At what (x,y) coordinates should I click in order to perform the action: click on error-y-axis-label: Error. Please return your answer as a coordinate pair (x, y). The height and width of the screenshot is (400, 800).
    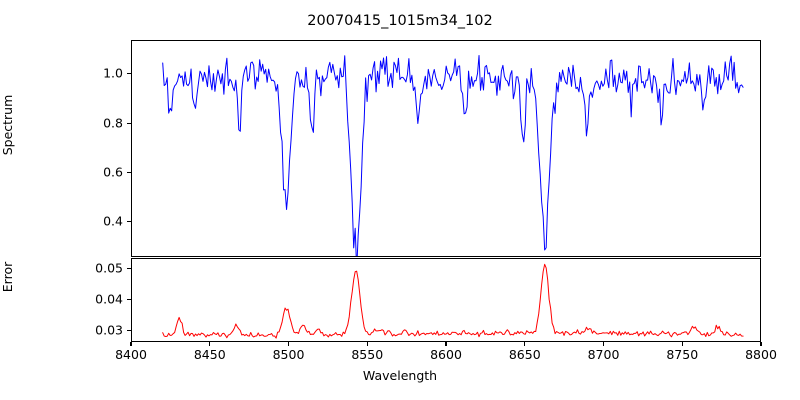
    Looking at the image, I should click on (7, 300).